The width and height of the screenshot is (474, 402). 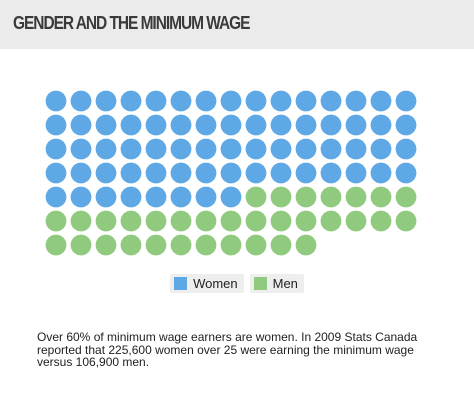 What do you see at coordinates (131, 23) in the screenshot?
I see `chart-title: GENDER AND THE MINIMUM WAGE` at bounding box center [131, 23].